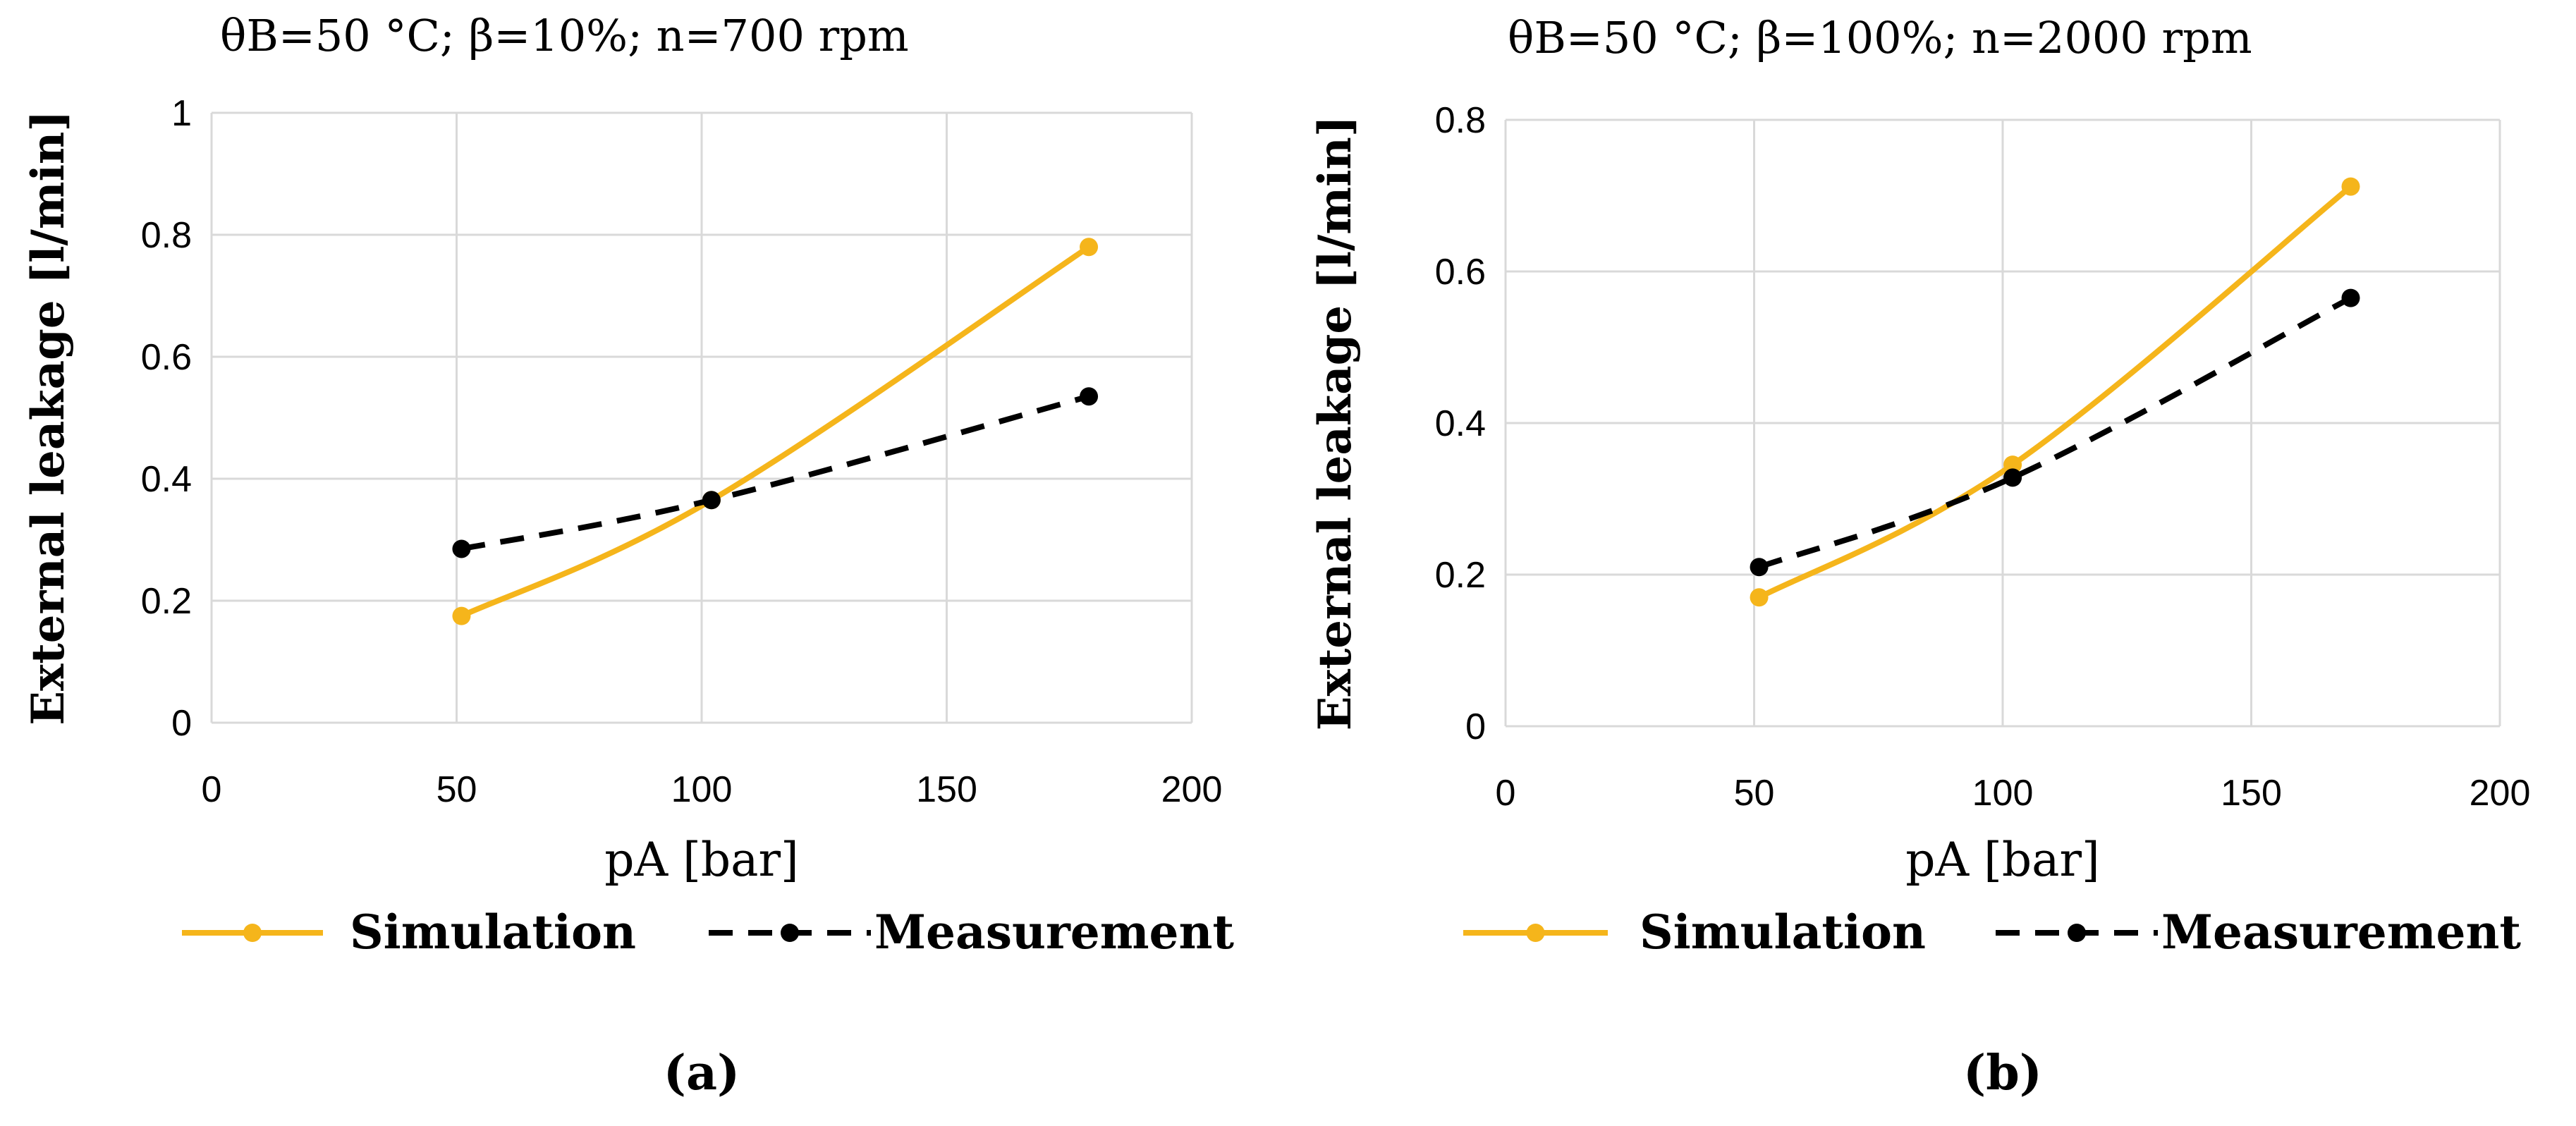 The width and height of the screenshot is (2576, 1126). What do you see at coordinates (2003, 1073) in the screenshot?
I see `subfigure-caption: (b)` at bounding box center [2003, 1073].